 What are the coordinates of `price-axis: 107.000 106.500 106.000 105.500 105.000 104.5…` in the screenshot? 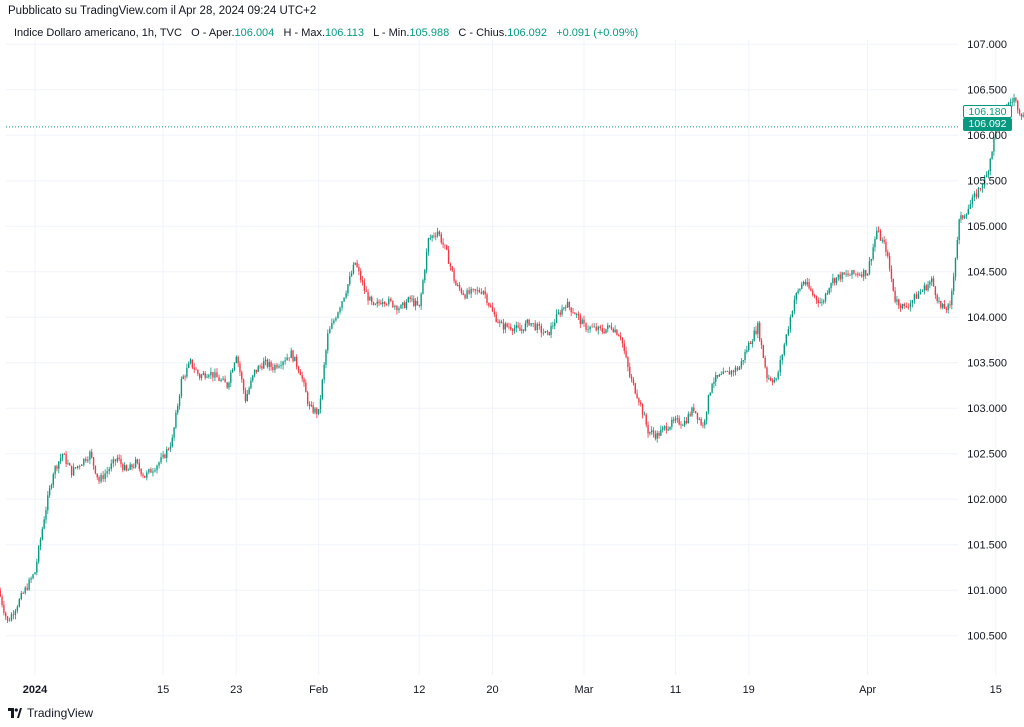 It's located at (987, 341).